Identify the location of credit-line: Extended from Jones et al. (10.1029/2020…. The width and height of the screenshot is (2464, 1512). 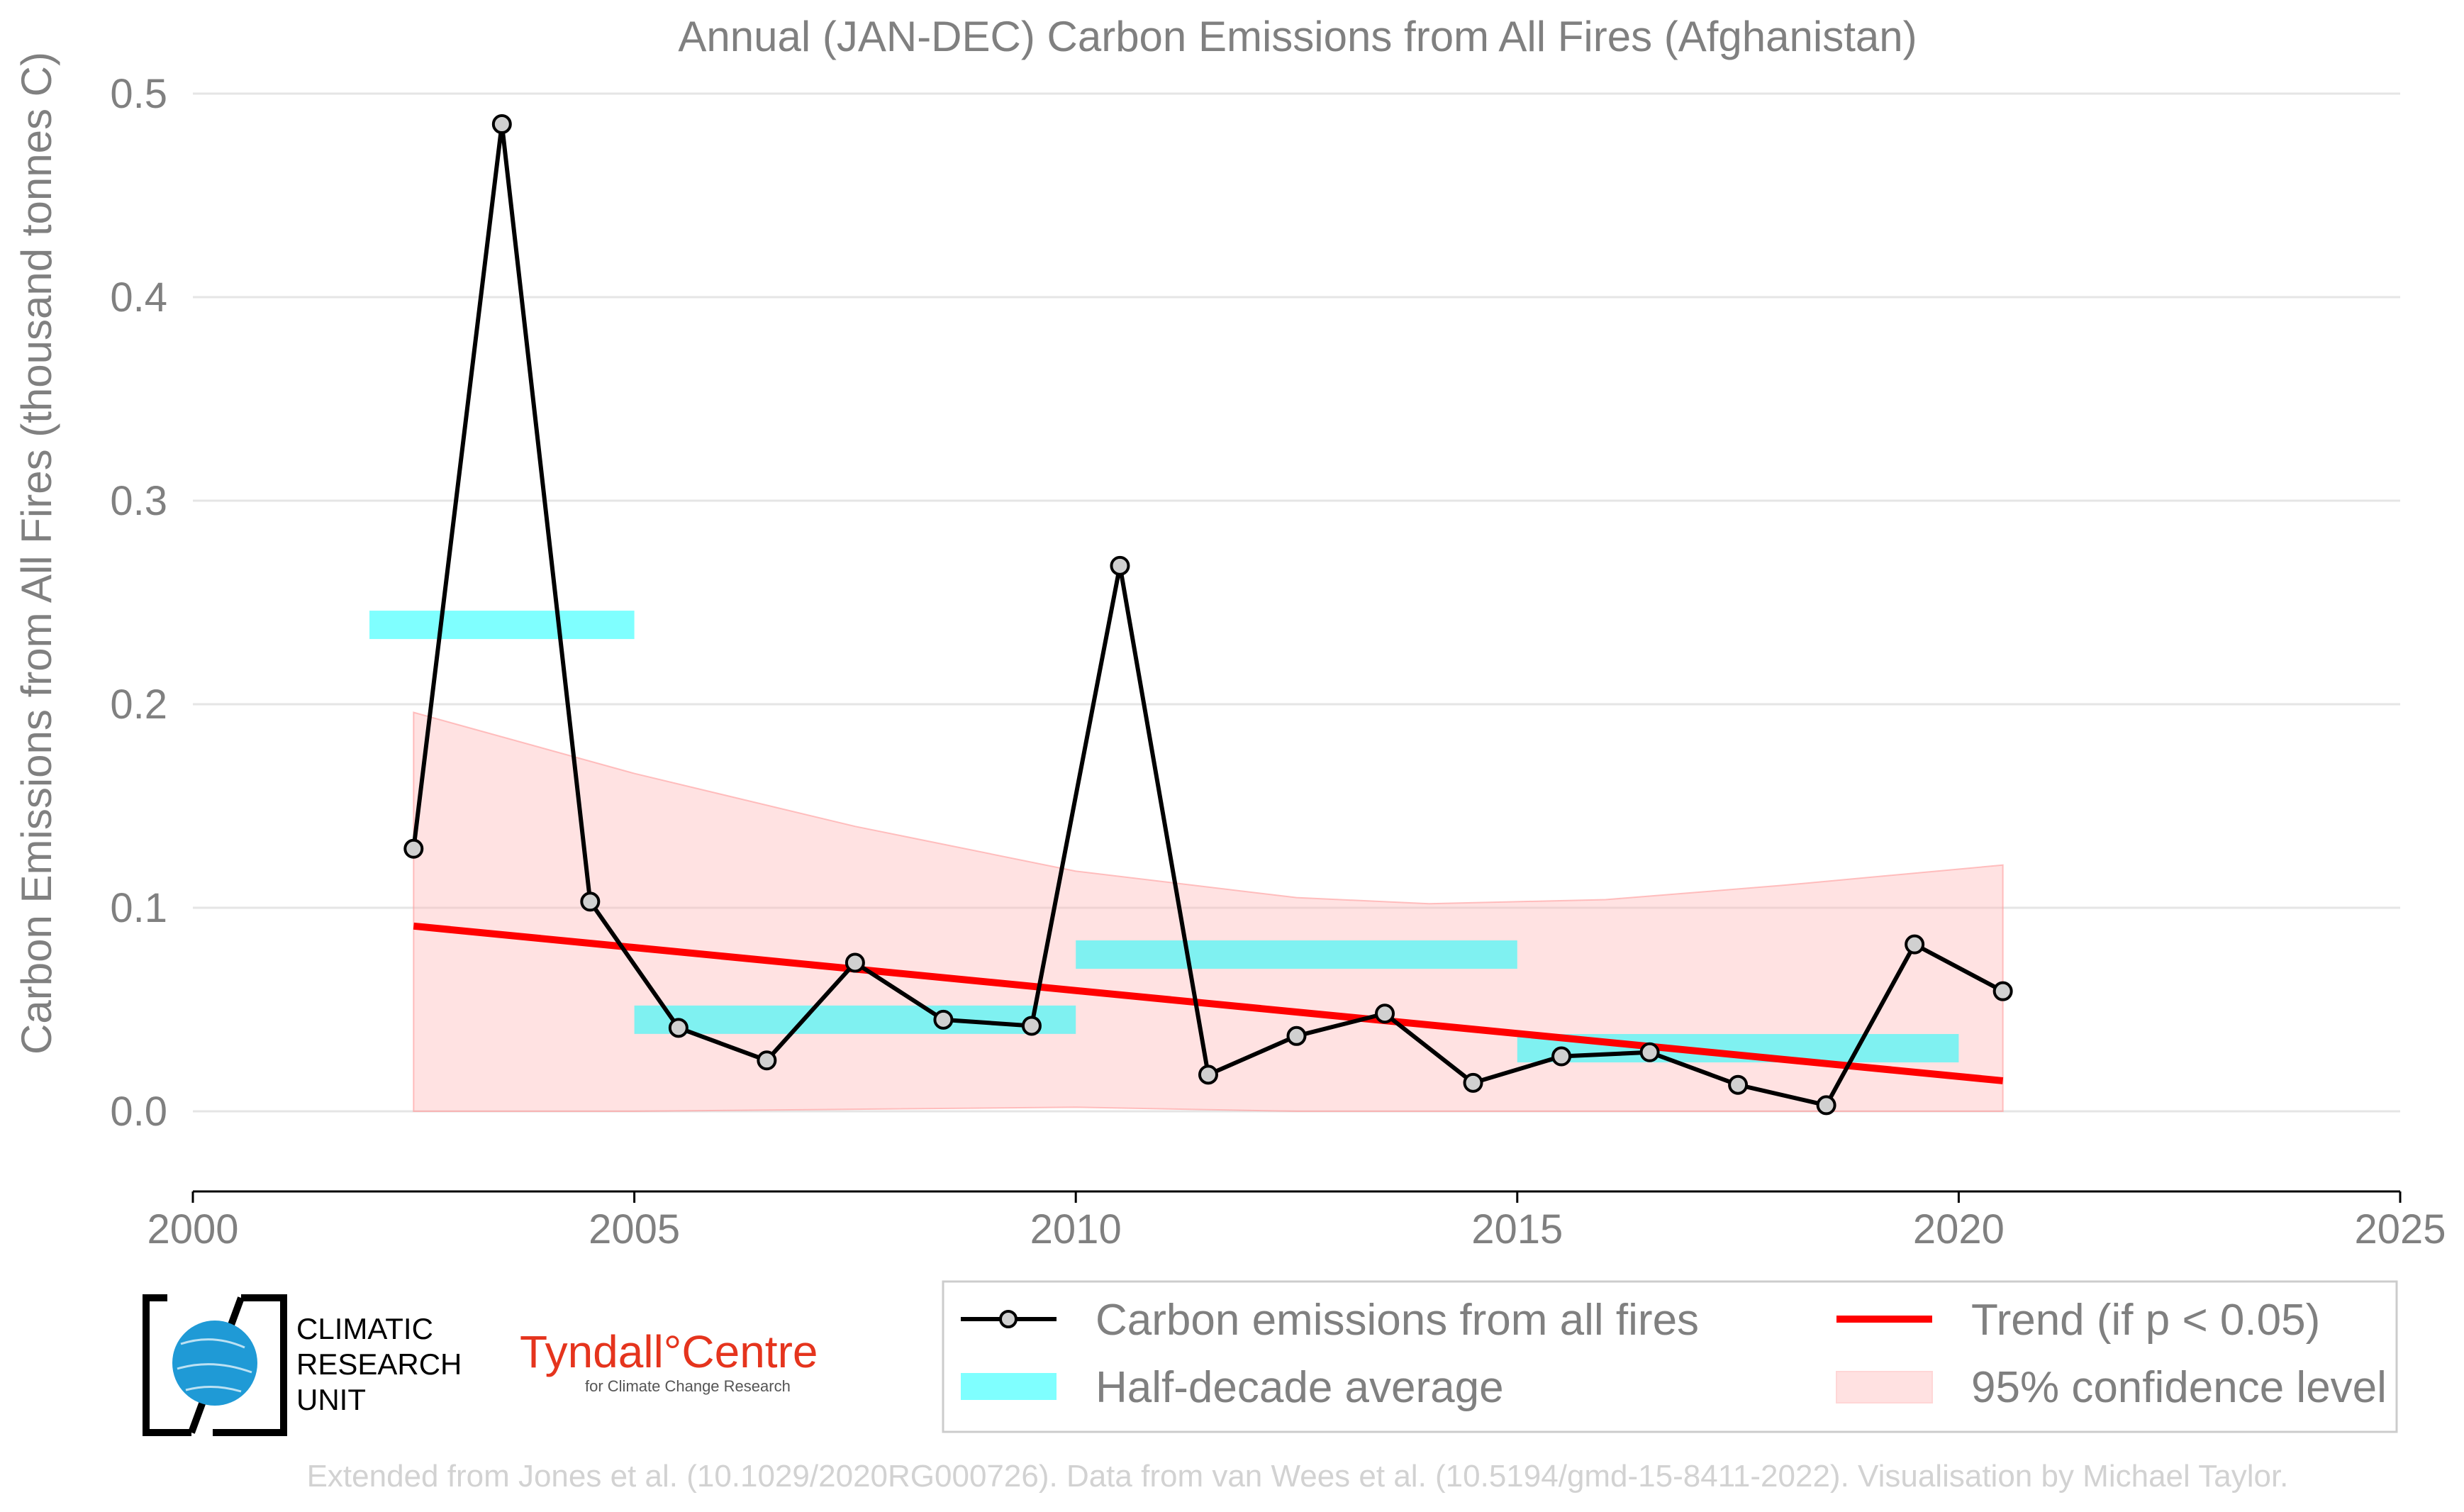
(1298, 1476).